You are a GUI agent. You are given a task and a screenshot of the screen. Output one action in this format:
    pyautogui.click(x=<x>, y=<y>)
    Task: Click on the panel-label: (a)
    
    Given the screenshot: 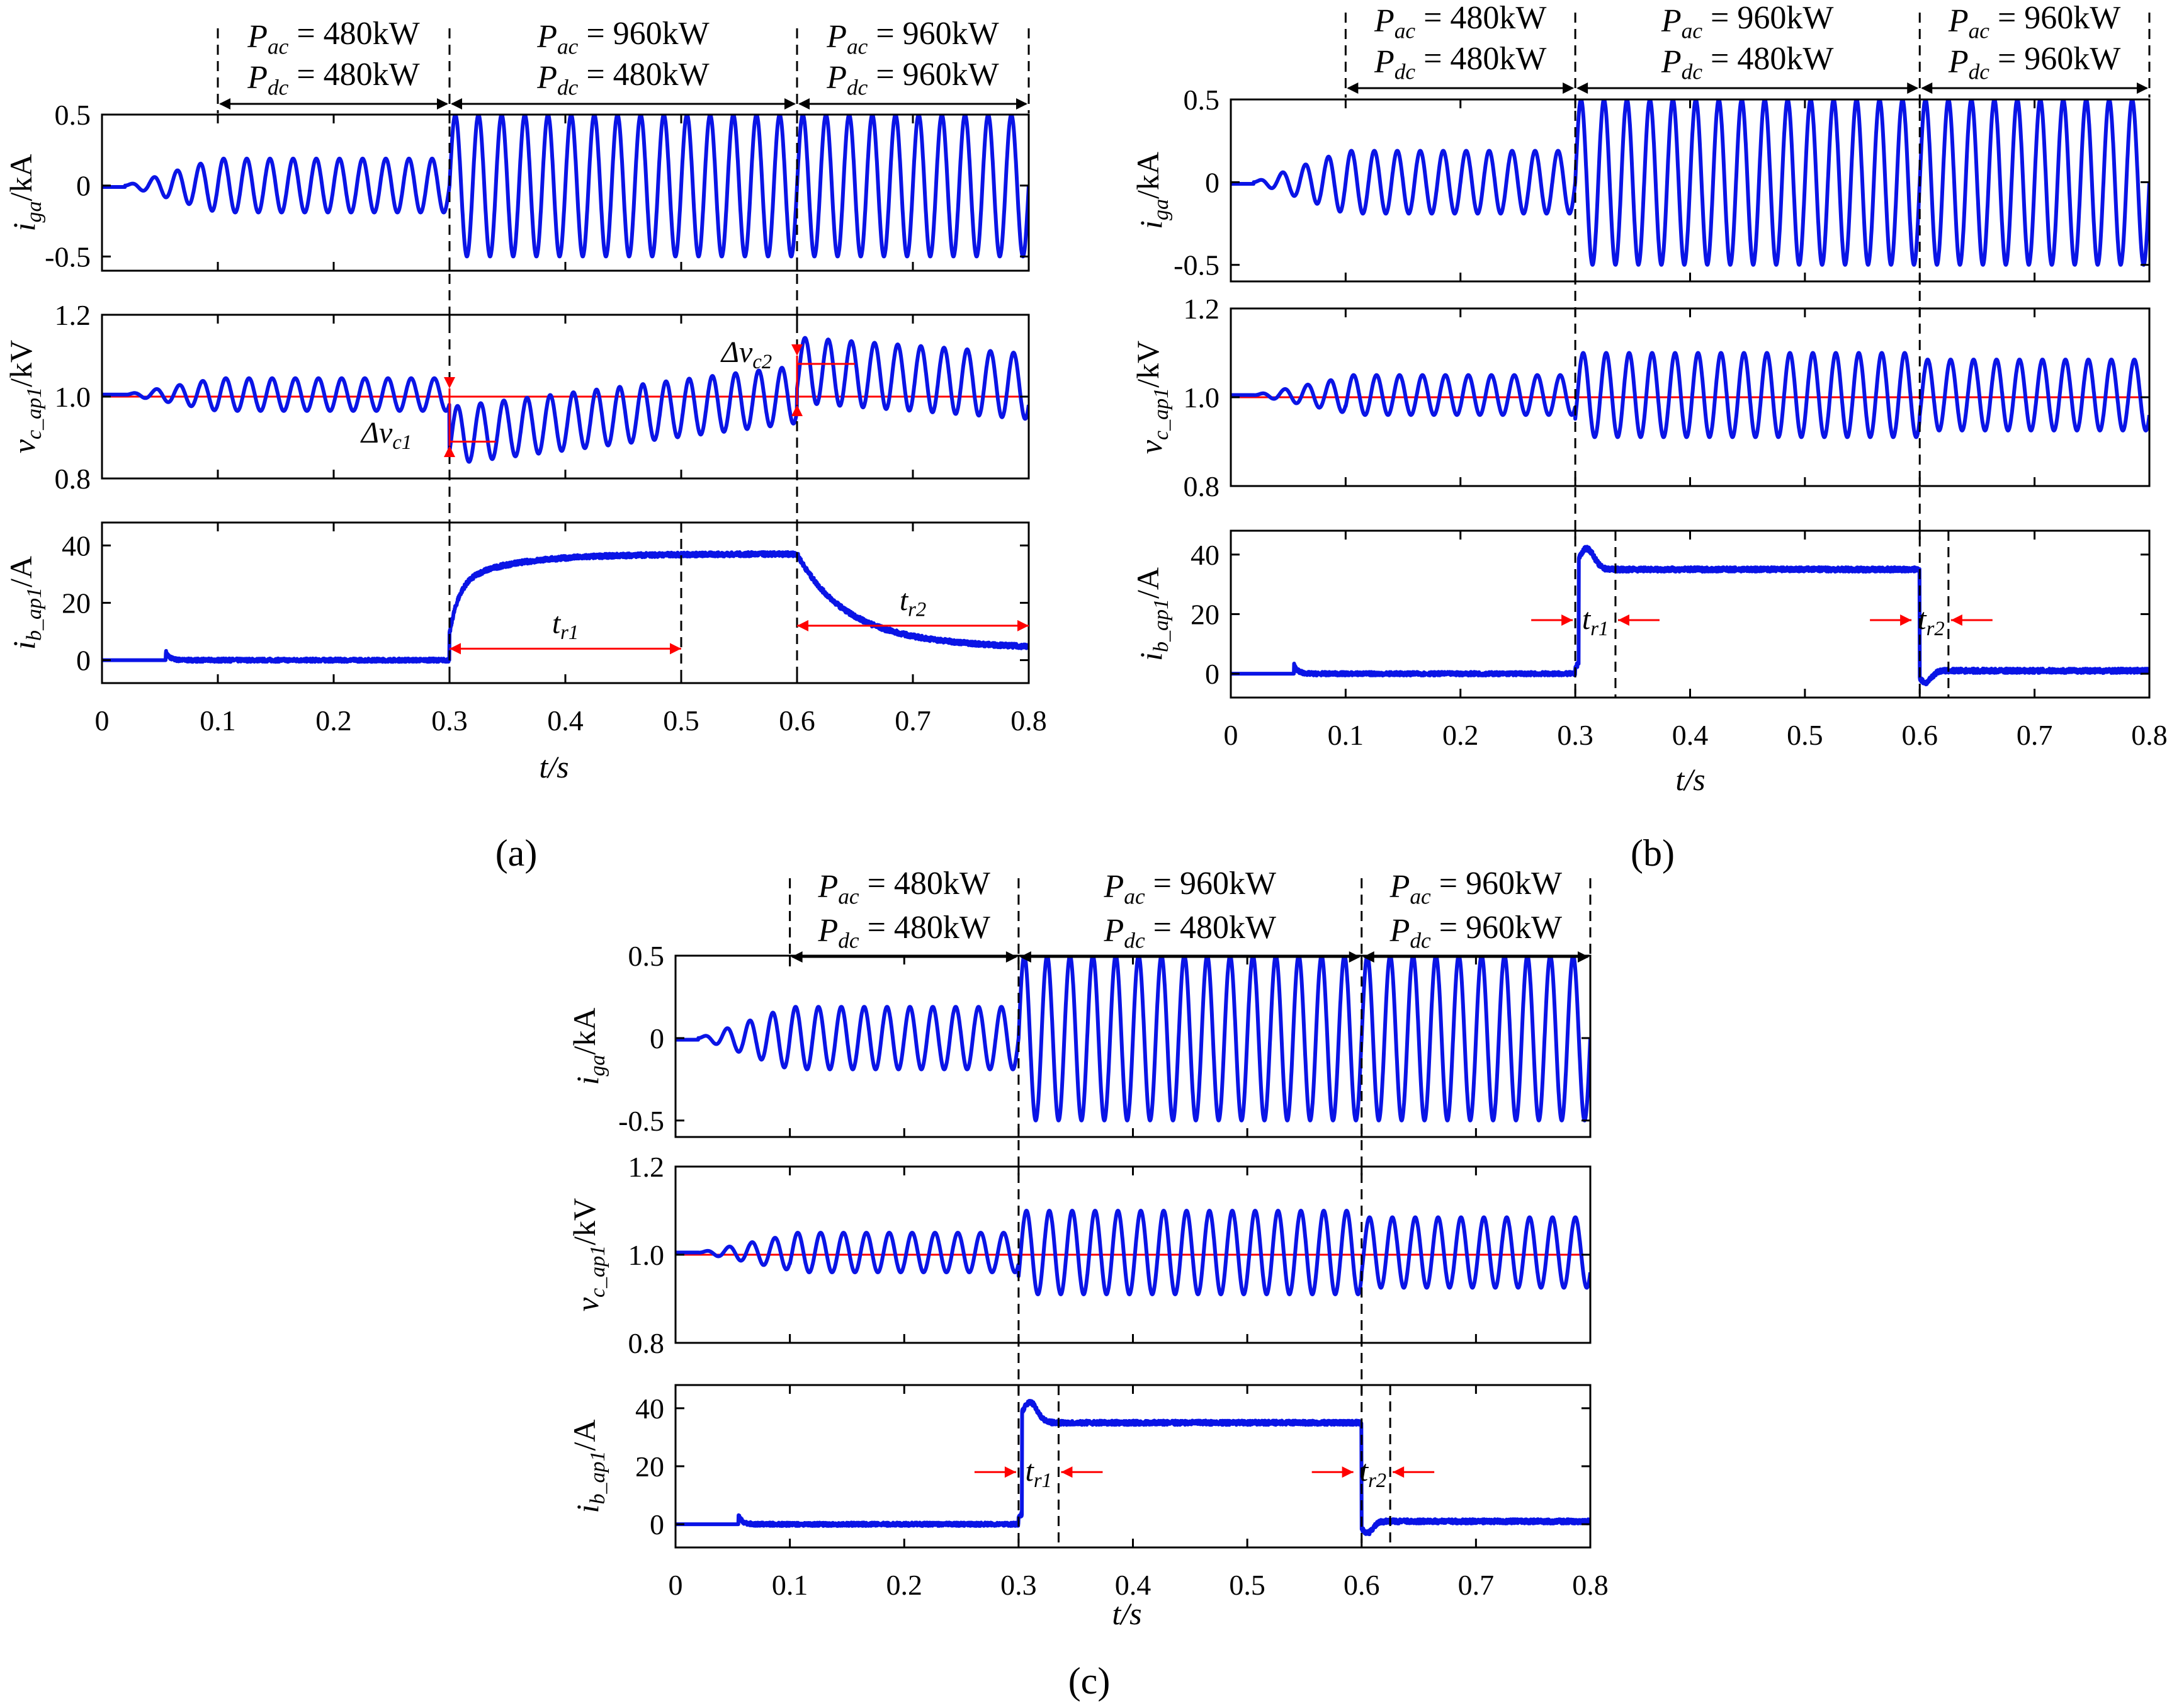 What is the action you would take?
    pyautogui.click(x=516, y=853)
    